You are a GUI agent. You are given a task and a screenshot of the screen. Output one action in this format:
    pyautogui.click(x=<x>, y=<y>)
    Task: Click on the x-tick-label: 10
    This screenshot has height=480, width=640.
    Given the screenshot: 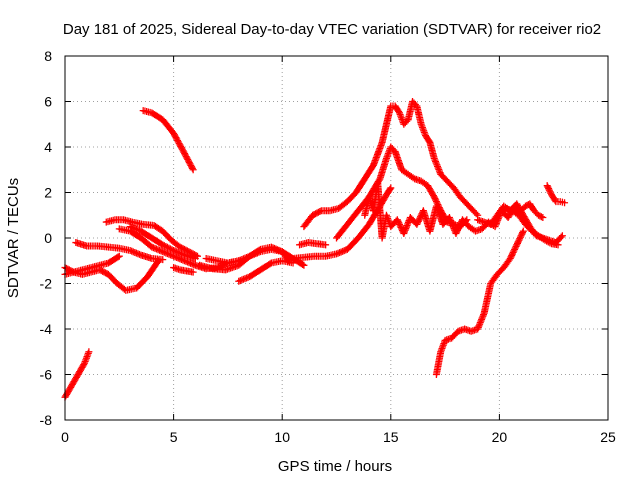 What is the action you would take?
    pyautogui.click(x=282, y=437)
    